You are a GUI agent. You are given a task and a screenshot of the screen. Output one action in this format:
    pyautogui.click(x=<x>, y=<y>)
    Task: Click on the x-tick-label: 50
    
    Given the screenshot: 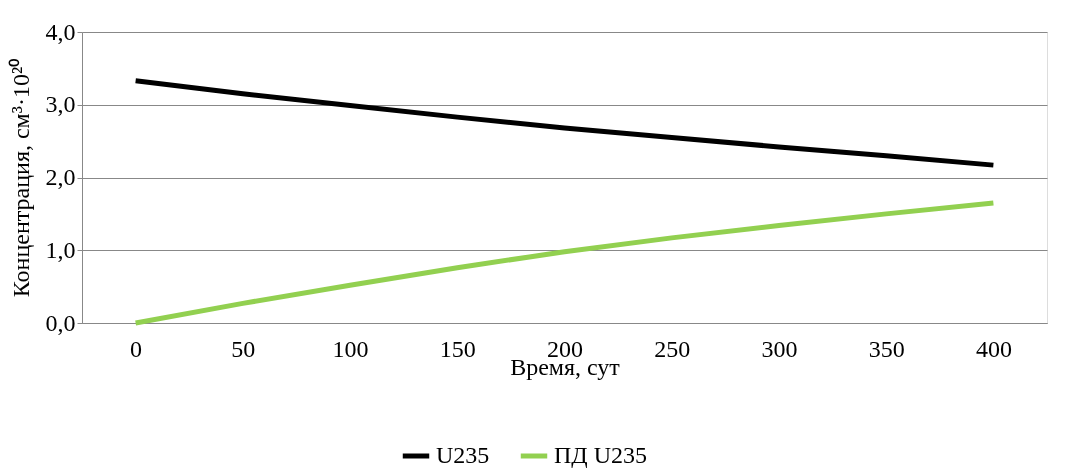 What is the action you would take?
    pyautogui.click(x=243, y=348)
    